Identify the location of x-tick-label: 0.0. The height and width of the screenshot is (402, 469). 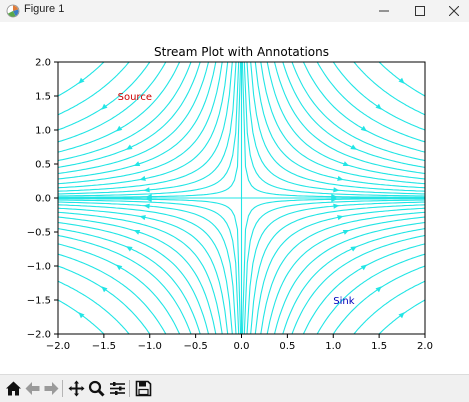
(242, 346).